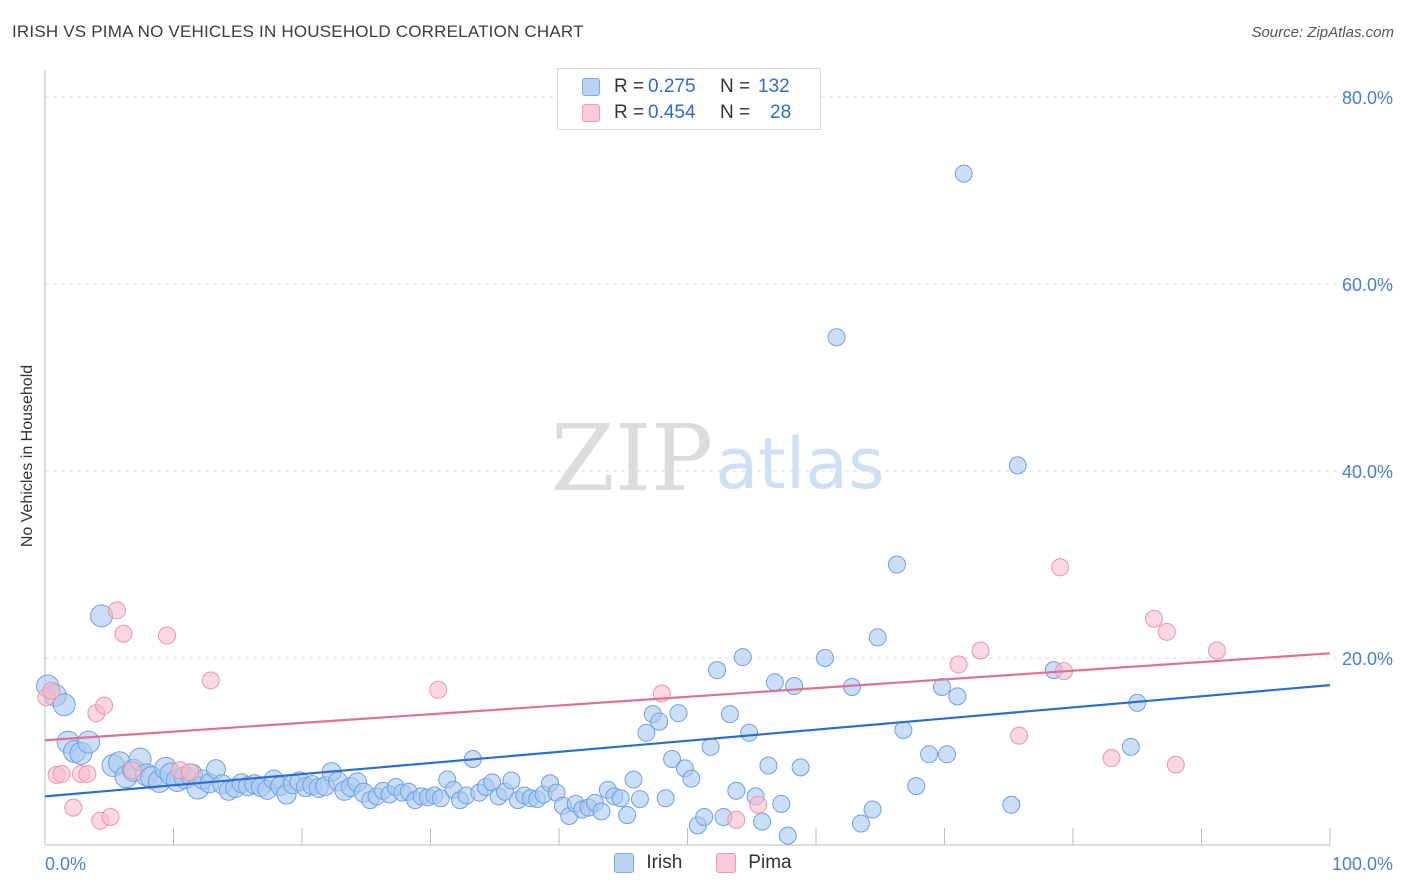  I want to click on trend-lines, so click(687, 725).